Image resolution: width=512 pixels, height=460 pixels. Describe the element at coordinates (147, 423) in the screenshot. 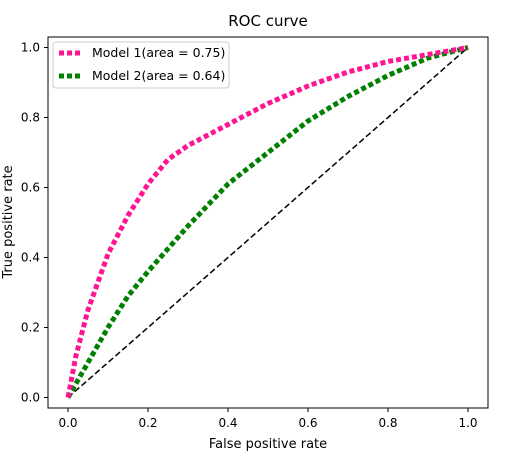

I see `x-tick-label: 0.2` at that location.